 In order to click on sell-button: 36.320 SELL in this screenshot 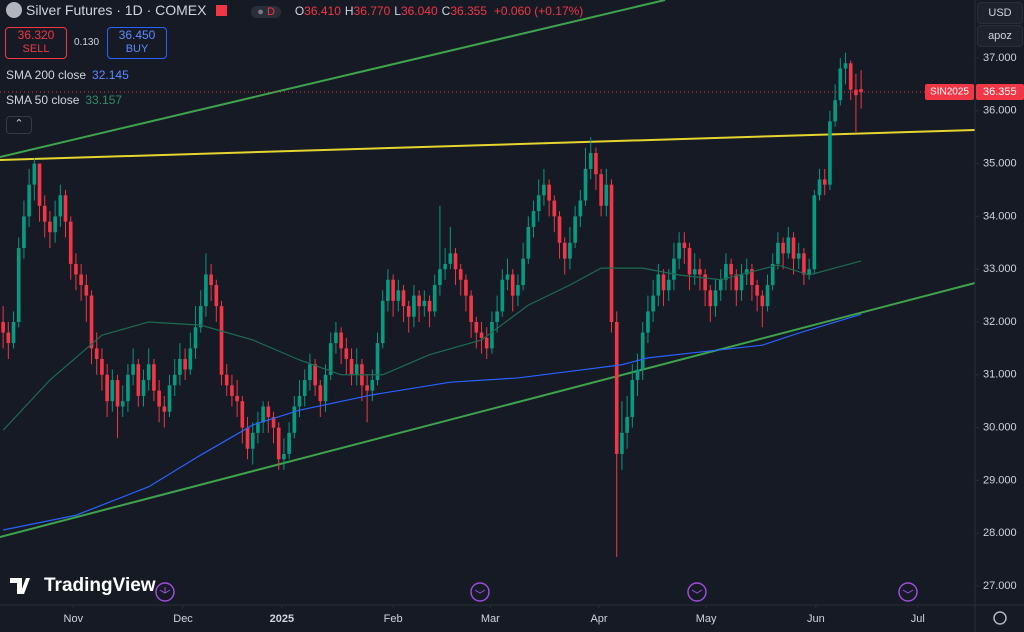, I will do `click(36, 43)`.